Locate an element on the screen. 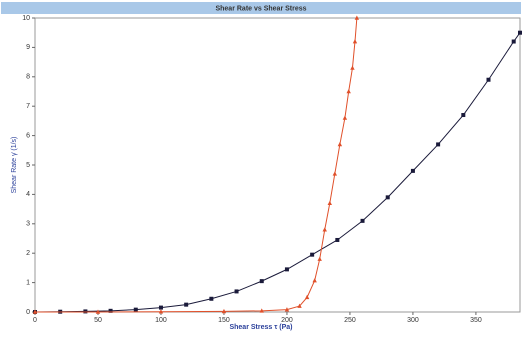  y-tick-label: 8 is located at coordinates (28, 77).